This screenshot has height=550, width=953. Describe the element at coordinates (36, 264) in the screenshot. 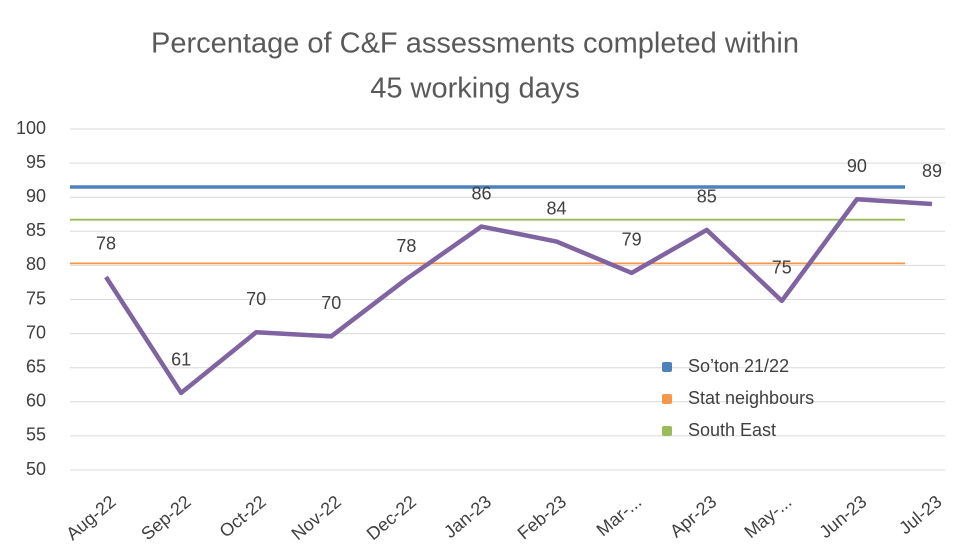

I see `y-tick-label: 80` at that location.